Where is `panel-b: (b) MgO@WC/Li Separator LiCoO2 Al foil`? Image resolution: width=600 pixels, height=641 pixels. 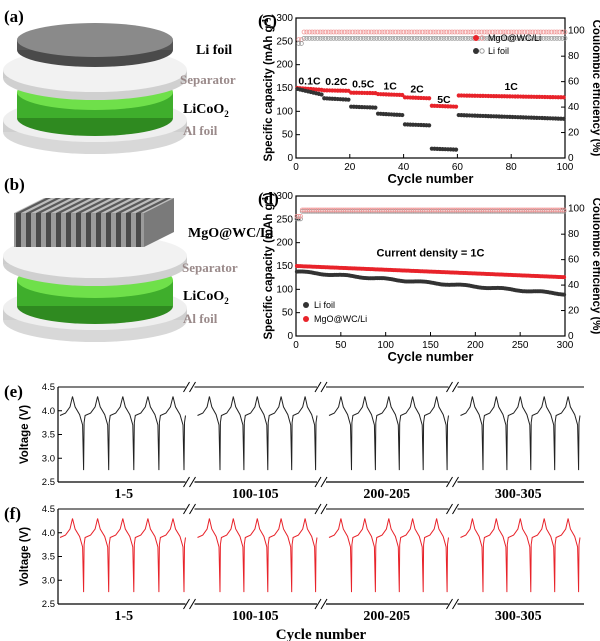 panel-b: (b) MgO@WC/Li Separator LiCoO2 Al foil is located at coordinates (138, 258).